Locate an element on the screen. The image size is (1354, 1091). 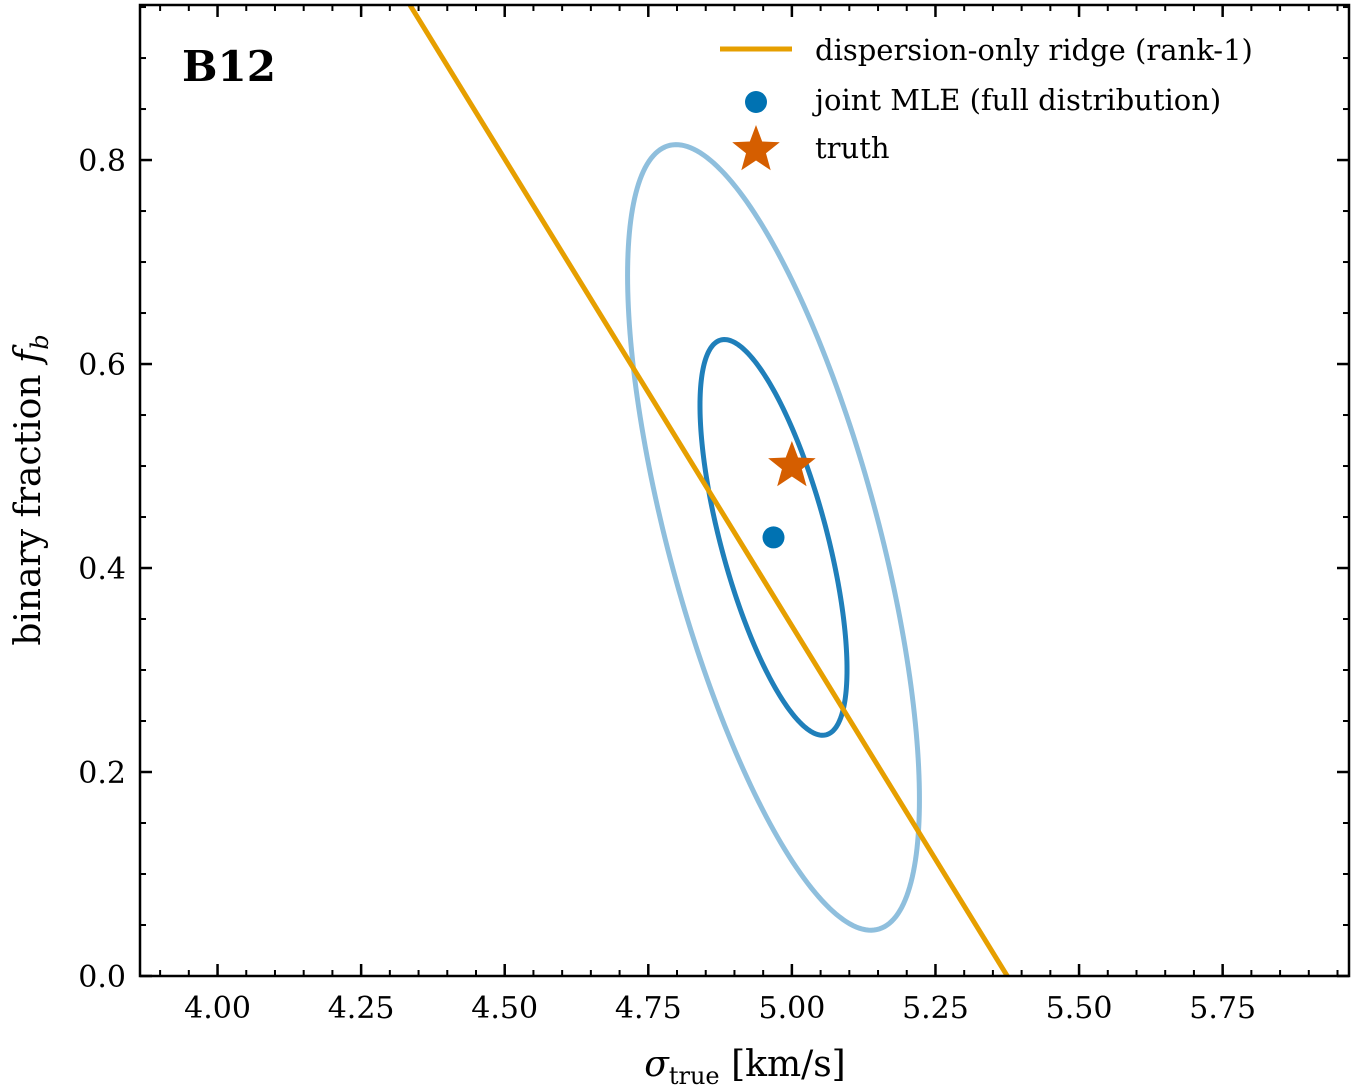
legend-mle-label: joint MLE (full distribution) is located at coordinates (1016, 100).